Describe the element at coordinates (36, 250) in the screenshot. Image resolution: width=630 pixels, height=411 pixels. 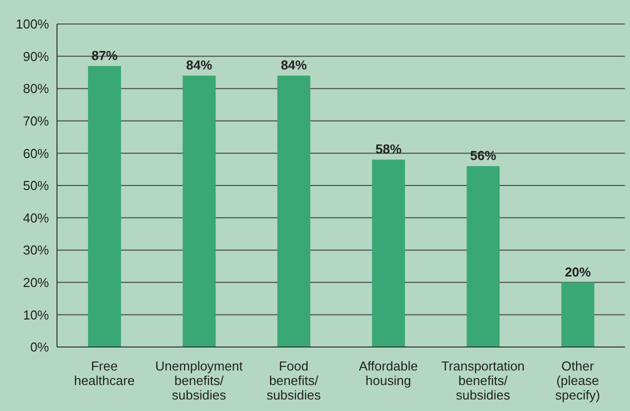
I see `y-tick-label: 30%` at that location.